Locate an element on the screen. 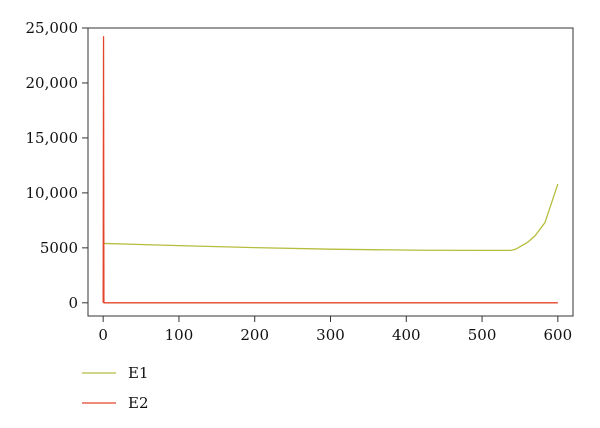 The image size is (600, 428). series-line-e1 is located at coordinates (331, 217).